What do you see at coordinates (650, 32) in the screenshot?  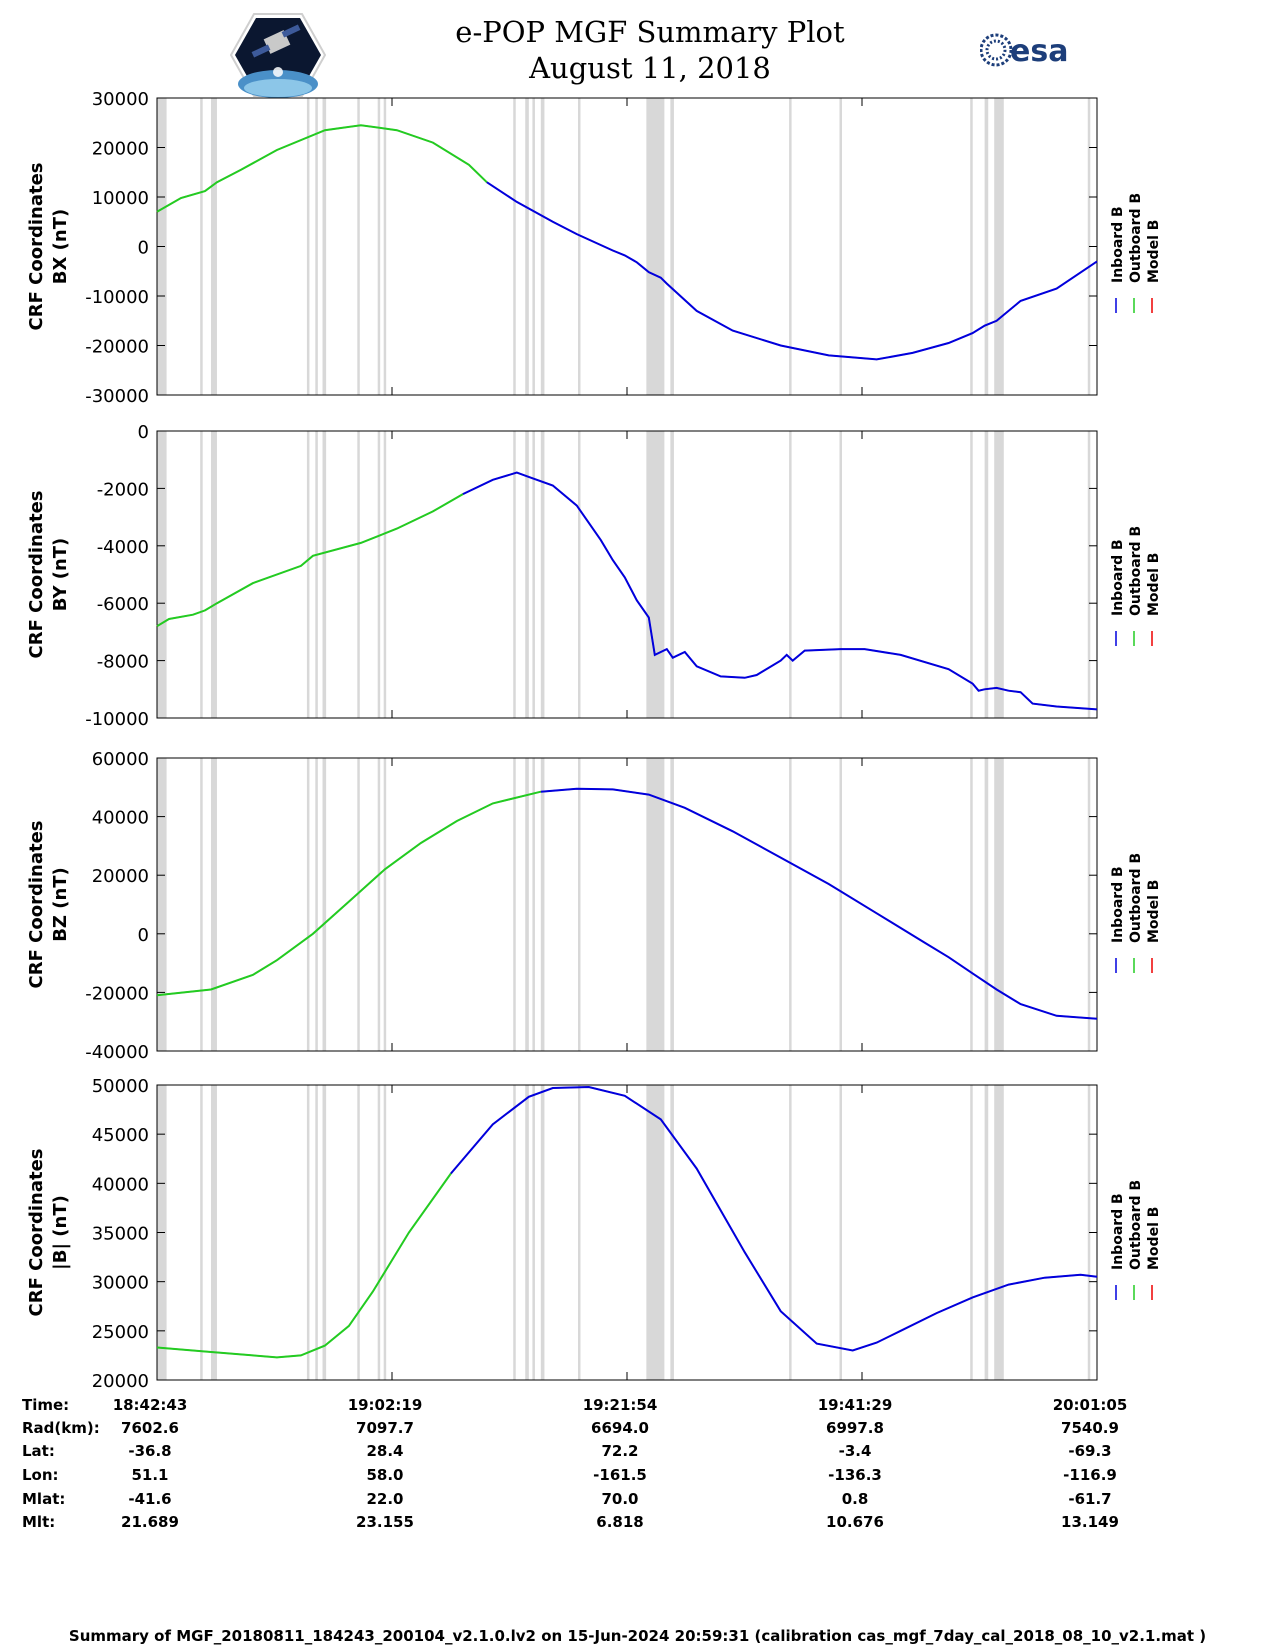 I see `plot-title-line1: e-POP MGF Summary Plot` at bounding box center [650, 32].